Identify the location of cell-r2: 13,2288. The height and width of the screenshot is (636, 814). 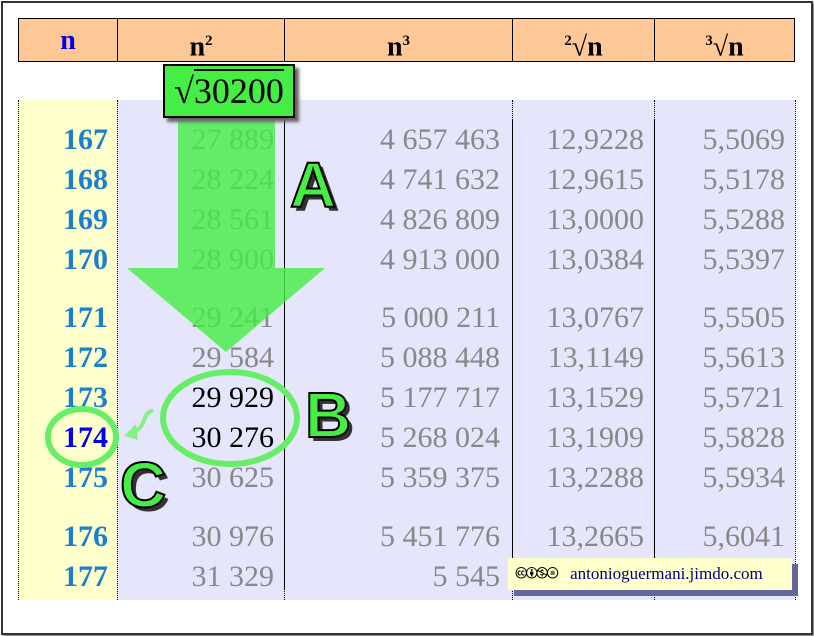
(595, 477).